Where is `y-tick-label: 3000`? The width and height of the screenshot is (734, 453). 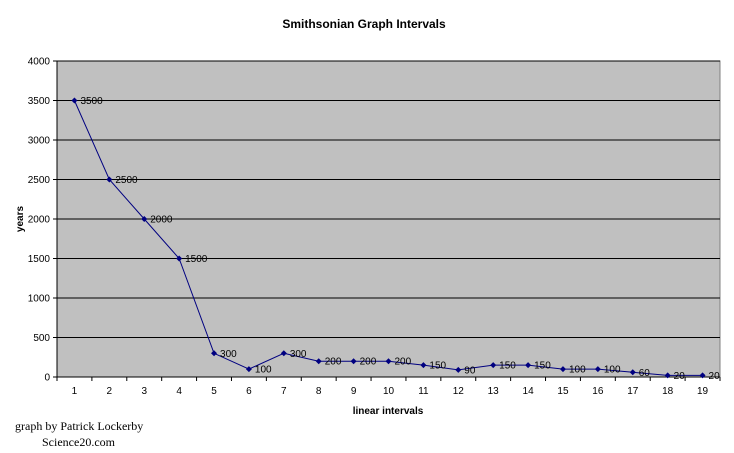 y-tick-label: 3000 is located at coordinates (39, 141).